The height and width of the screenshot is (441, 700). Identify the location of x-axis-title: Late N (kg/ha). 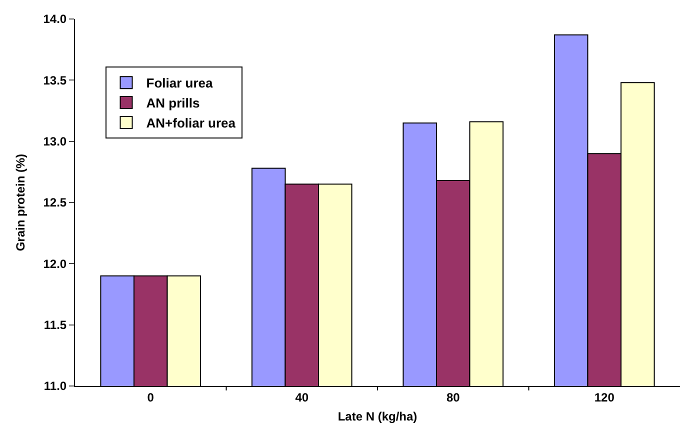
(378, 416).